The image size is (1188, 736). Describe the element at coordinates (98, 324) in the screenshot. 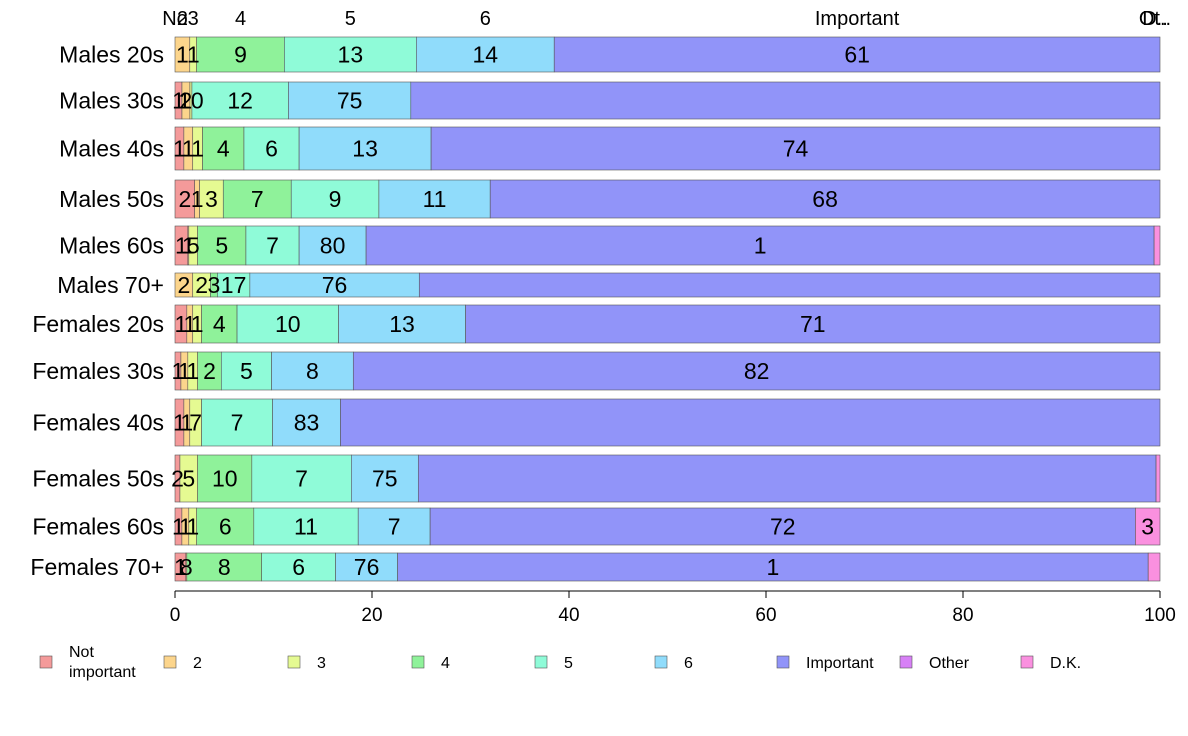

I see `row-label: Females 20s` at that location.